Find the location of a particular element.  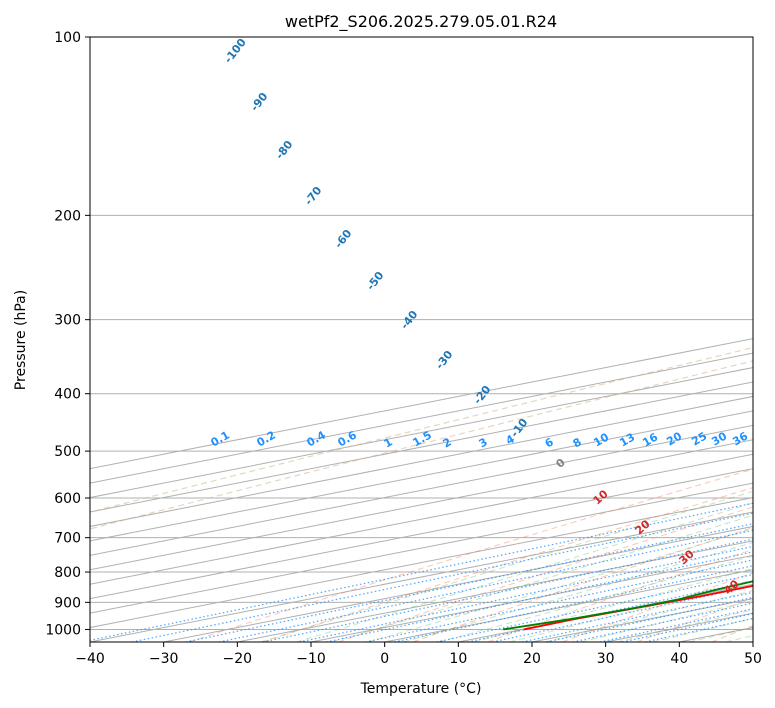

y-tick-label: 900 is located at coordinates (67, 603).